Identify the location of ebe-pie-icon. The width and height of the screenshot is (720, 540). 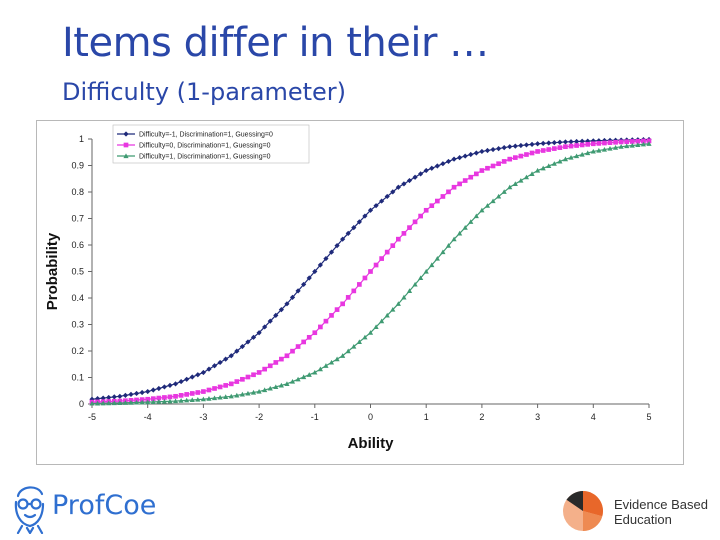
(583, 511).